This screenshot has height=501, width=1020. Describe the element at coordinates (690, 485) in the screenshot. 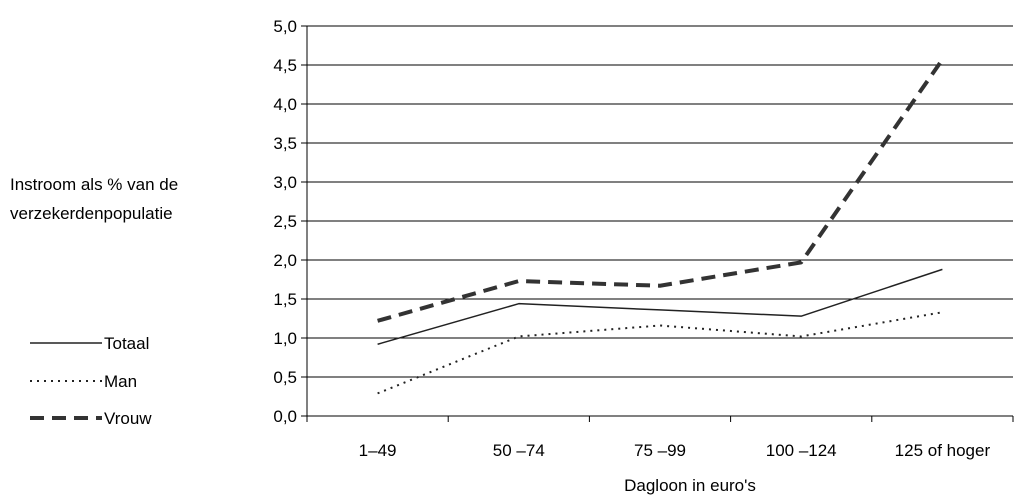

I see `x-axis-title: Dagloon in euro's` at that location.